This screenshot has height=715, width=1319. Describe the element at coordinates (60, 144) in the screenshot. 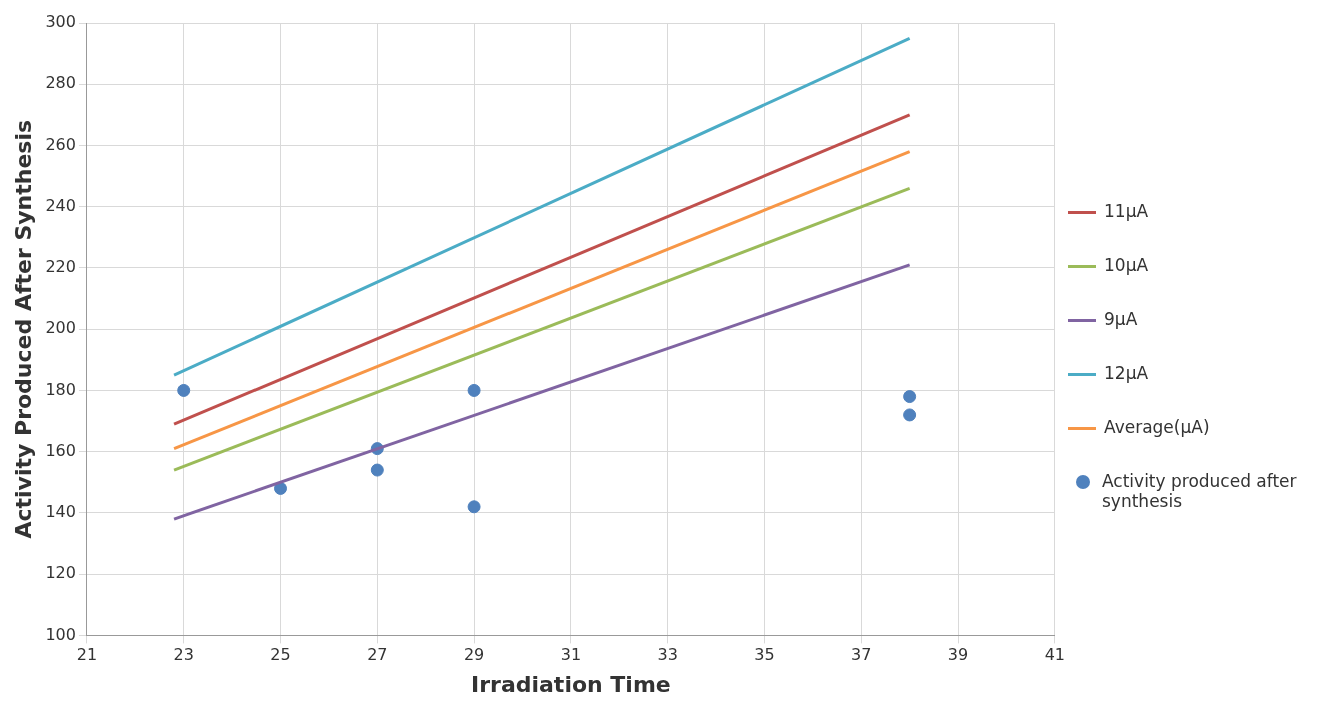

I see `y-tick-label: 260` at that location.